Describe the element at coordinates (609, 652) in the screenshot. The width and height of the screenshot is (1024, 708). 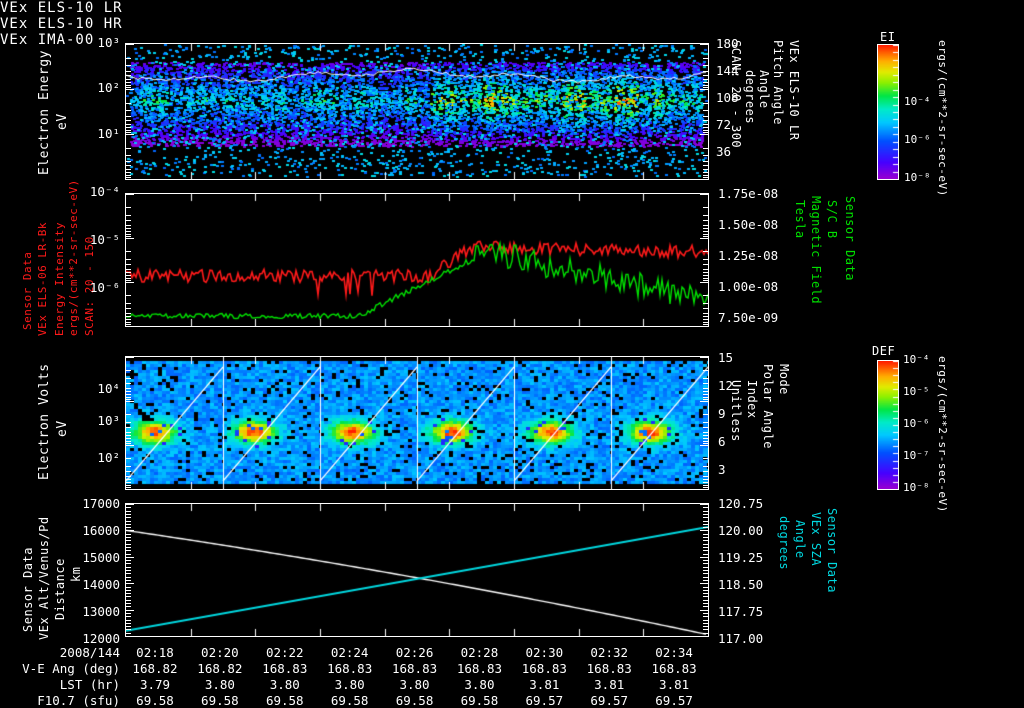
I see `bottom-time-7: 02:32` at that location.